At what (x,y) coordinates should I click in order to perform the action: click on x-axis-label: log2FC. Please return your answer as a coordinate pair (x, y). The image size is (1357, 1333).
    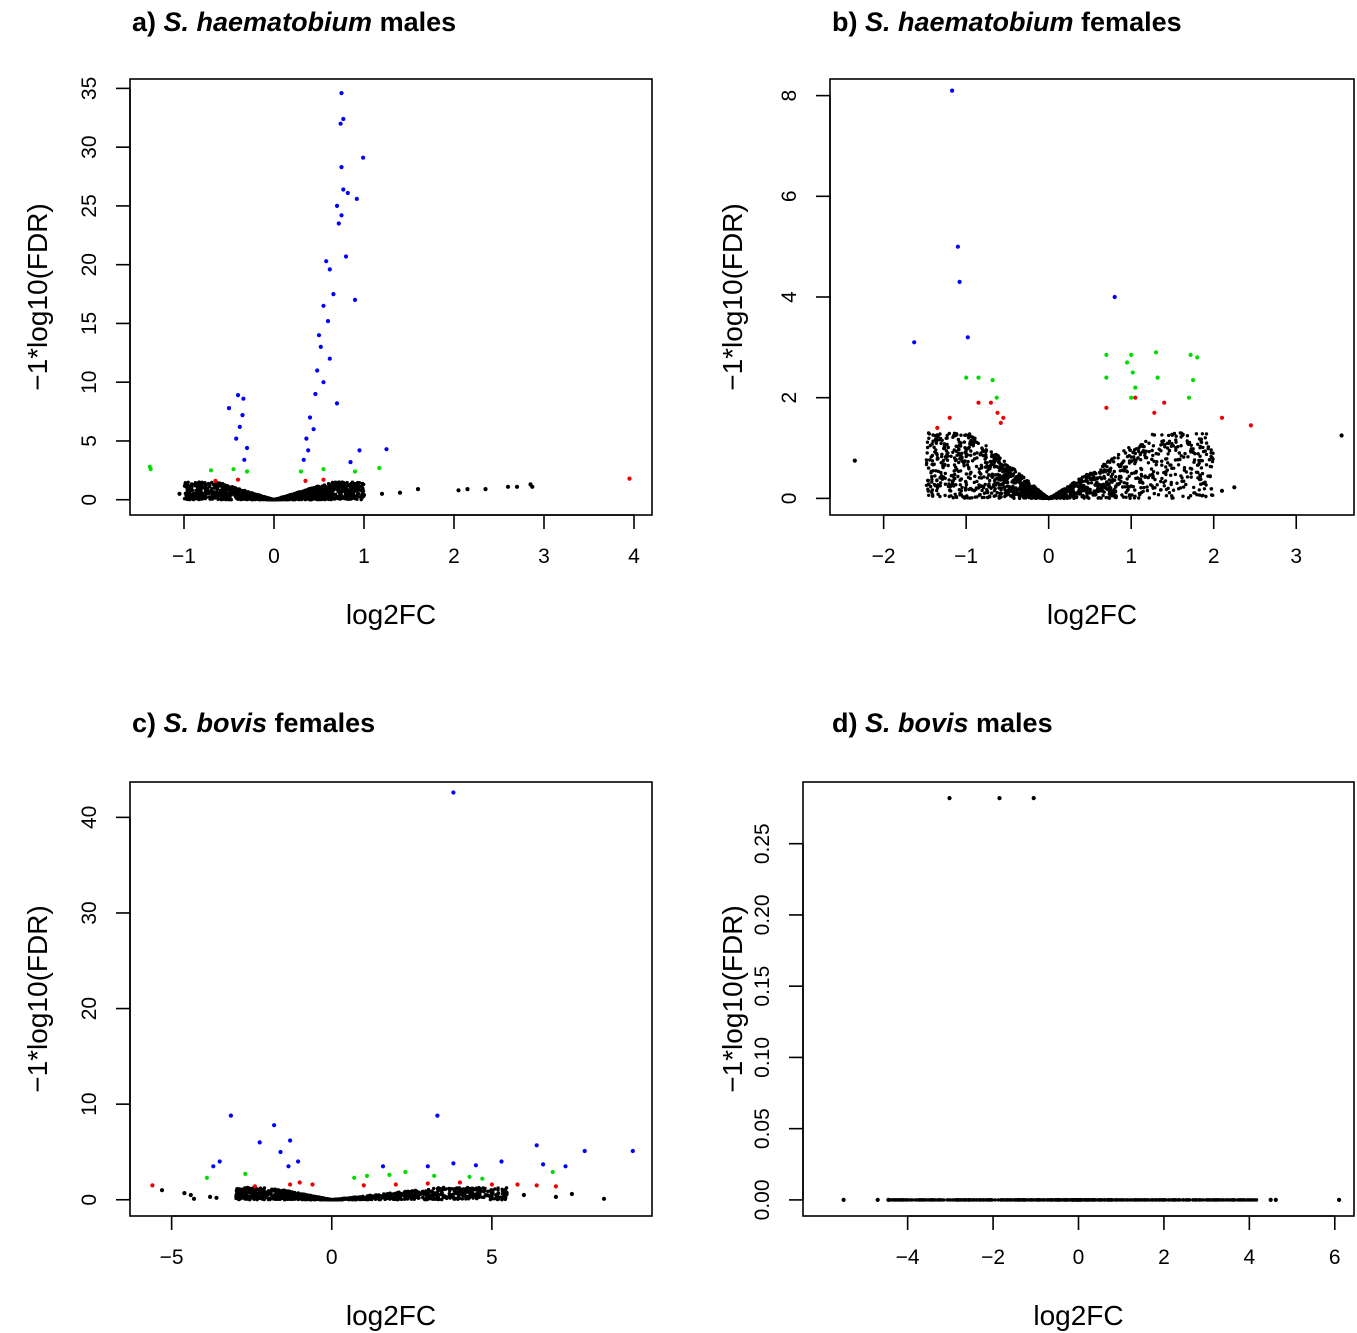
    Looking at the image, I should click on (391, 1315).